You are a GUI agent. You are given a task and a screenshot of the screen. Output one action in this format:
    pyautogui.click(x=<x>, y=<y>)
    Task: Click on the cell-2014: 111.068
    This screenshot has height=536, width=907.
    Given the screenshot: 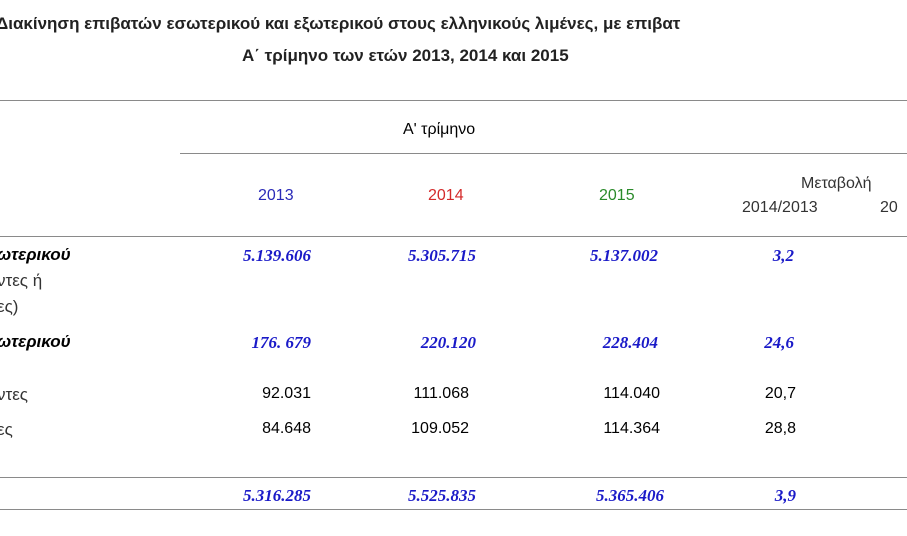 What is the action you would take?
    pyautogui.click(x=441, y=393)
    